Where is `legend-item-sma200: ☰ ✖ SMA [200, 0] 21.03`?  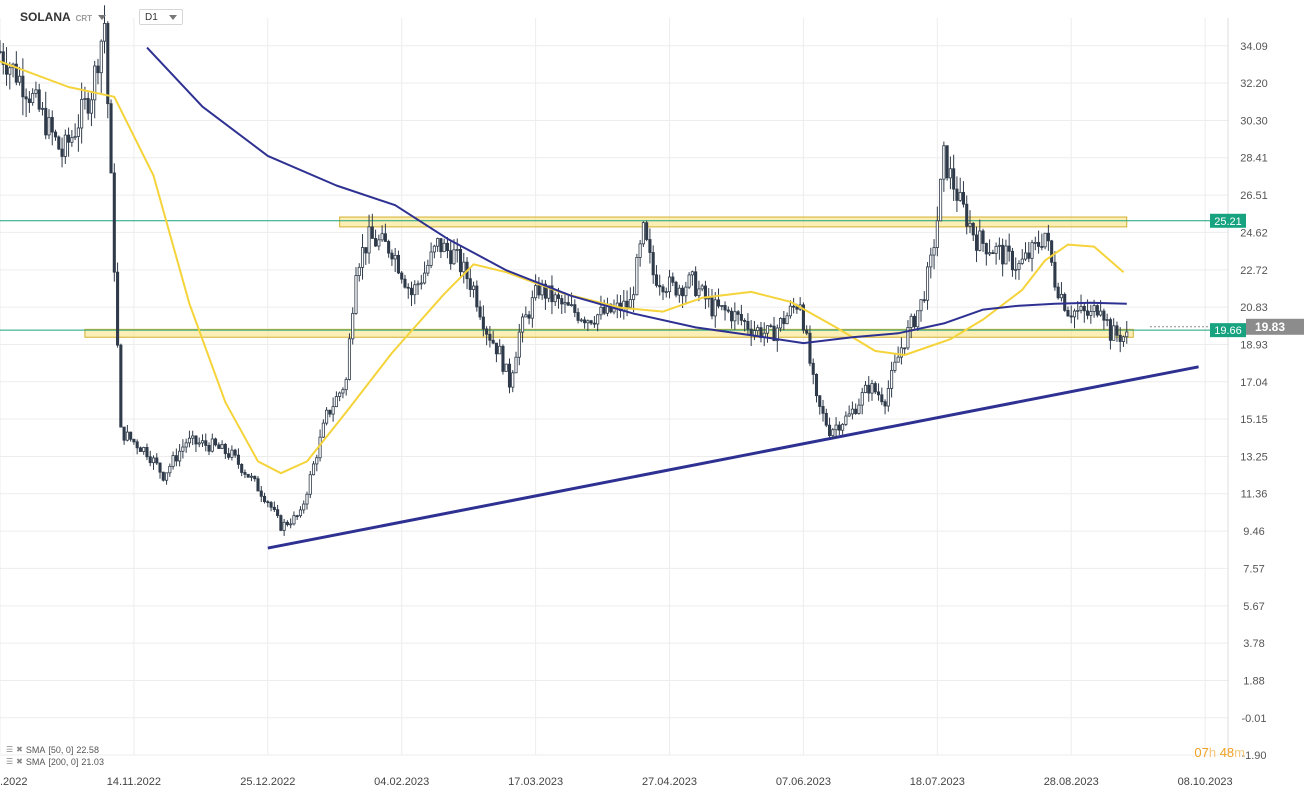 legend-item-sma200: ☰ ✖ SMA [200, 0] 21.03 is located at coordinates (55, 762).